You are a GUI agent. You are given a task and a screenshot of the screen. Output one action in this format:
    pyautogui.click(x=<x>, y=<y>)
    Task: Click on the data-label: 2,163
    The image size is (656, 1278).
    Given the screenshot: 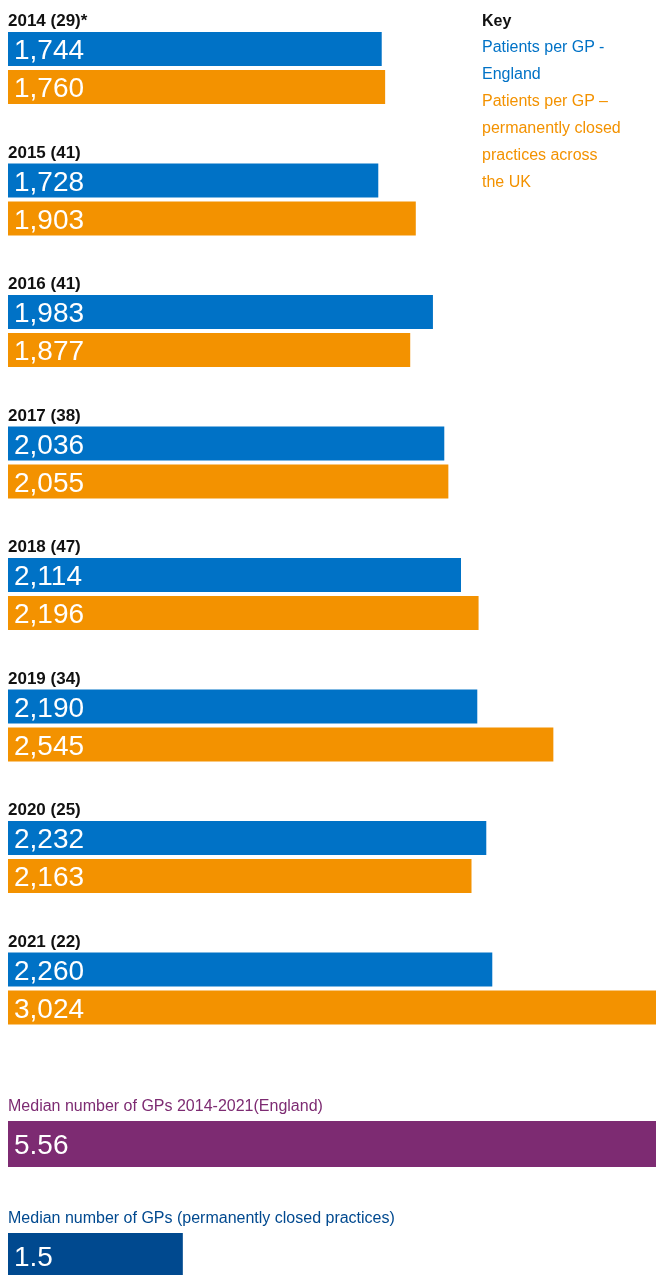 What is the action you would take?
    pyautogui.click(x=49, y=876)
    